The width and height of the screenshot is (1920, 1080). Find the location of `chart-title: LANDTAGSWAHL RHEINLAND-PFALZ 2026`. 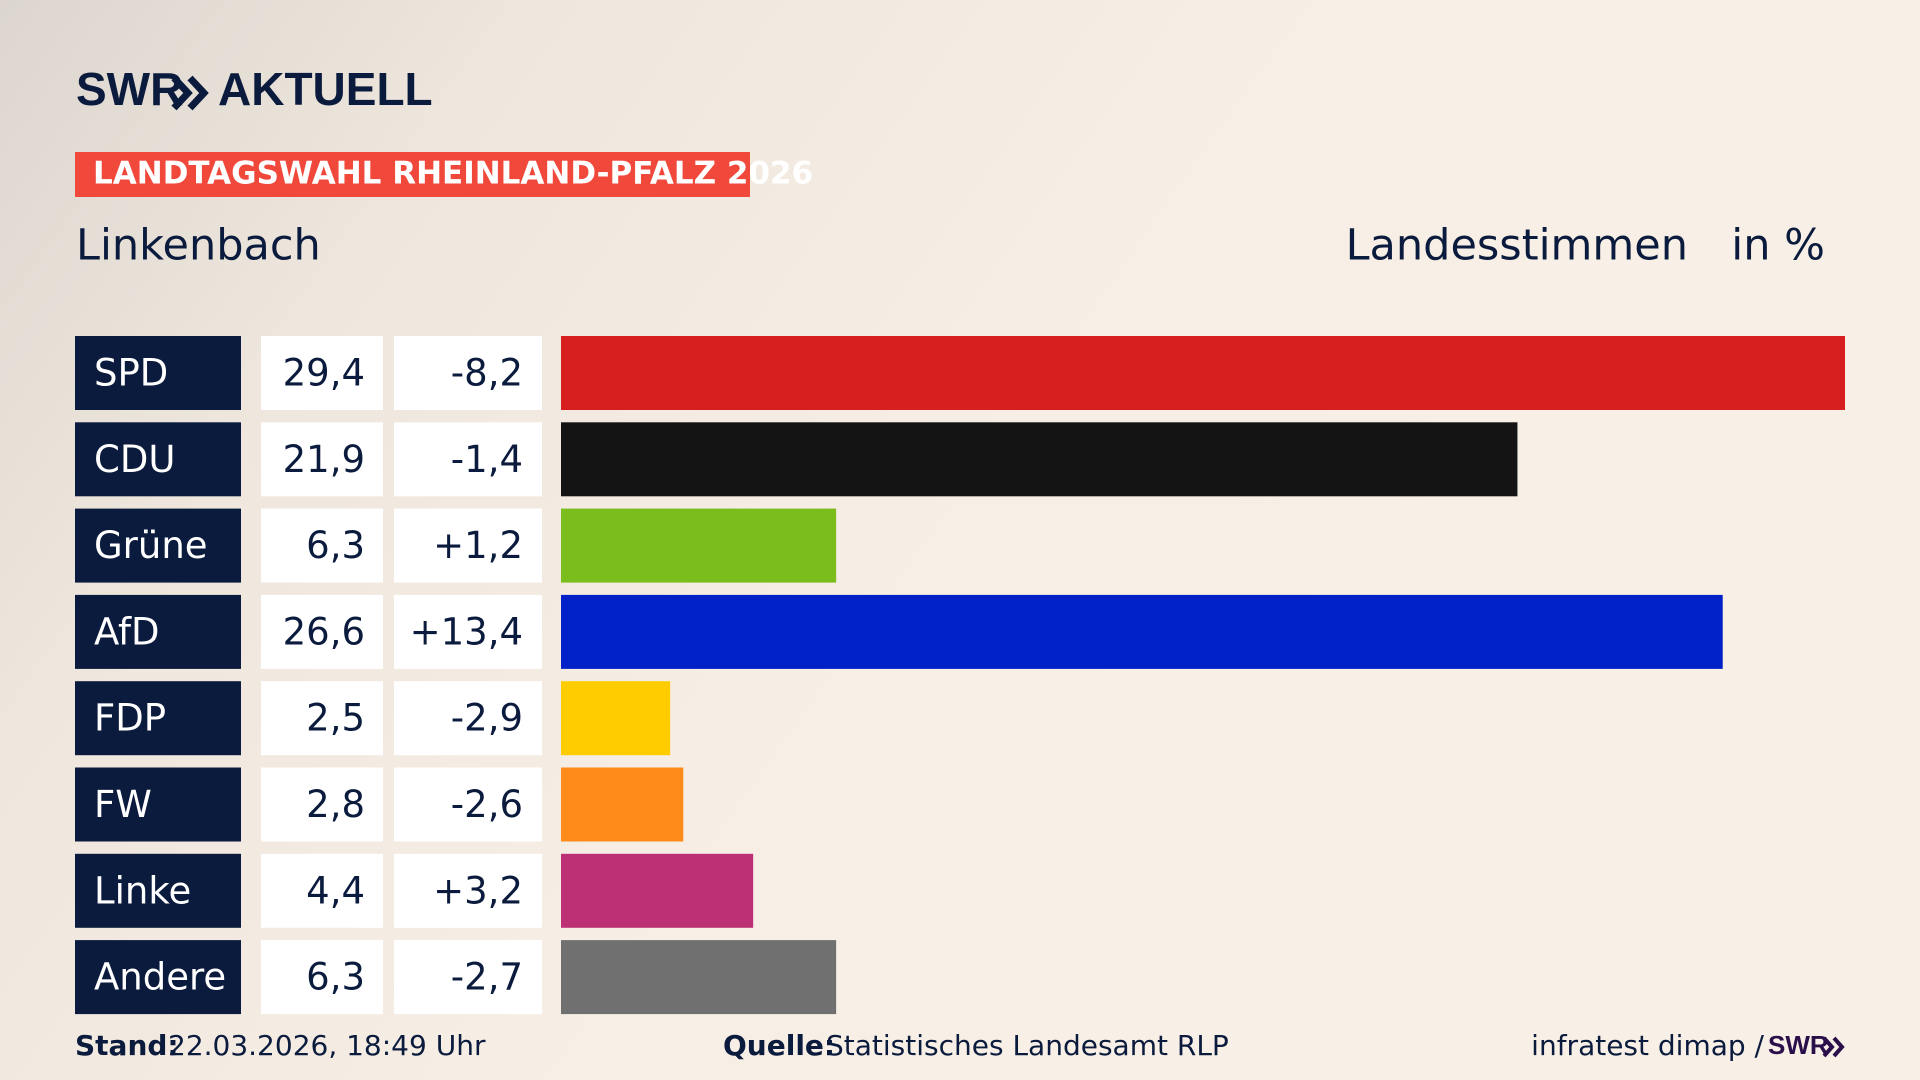

chart-title: LANDTAGSWAHL RHEINLAND-PFALZ 2026 is located at coordinates (453, 174).